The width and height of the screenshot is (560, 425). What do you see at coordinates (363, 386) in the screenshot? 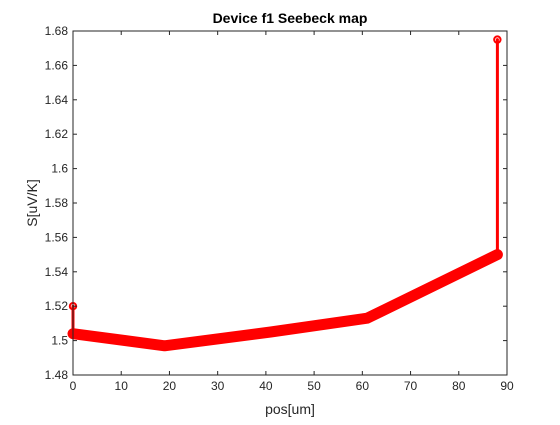
I see `x-tick-label-6: 60` at bounding box center [363, 386].